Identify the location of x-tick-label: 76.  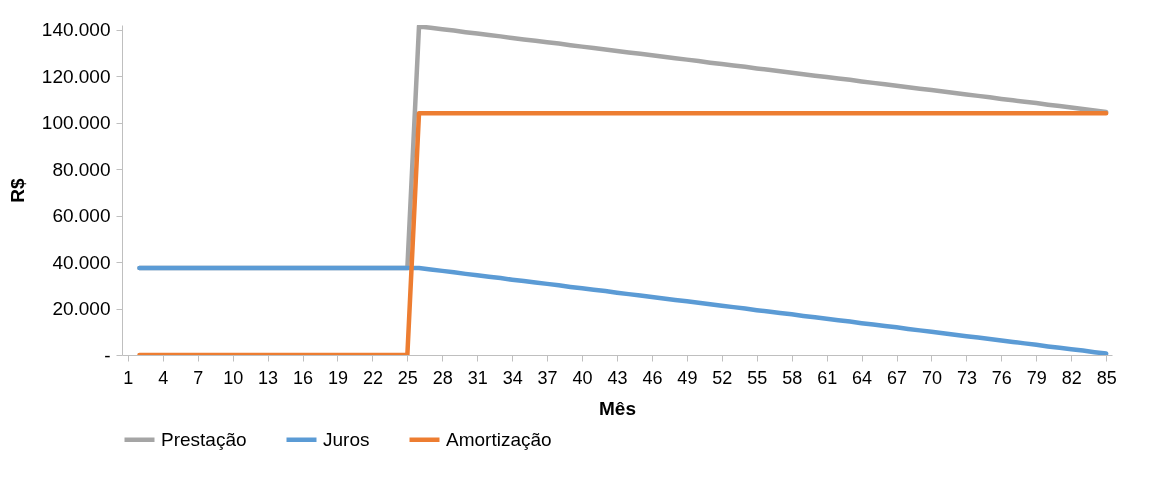
(1001, 377).